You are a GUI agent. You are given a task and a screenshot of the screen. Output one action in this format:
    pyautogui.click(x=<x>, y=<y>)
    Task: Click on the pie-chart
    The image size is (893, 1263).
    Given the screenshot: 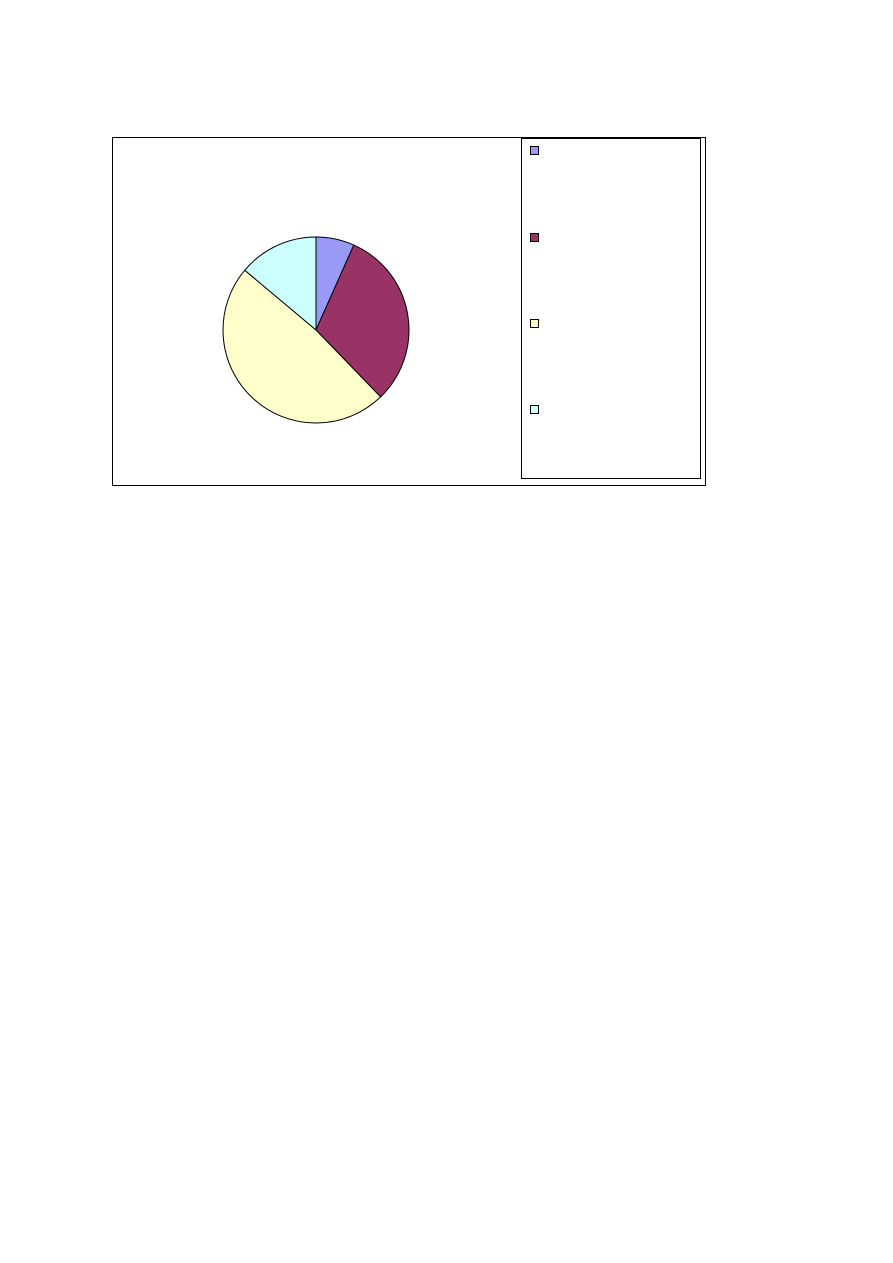 What is the action you would take?
    pyautogui.click(x=317, y=311)
    